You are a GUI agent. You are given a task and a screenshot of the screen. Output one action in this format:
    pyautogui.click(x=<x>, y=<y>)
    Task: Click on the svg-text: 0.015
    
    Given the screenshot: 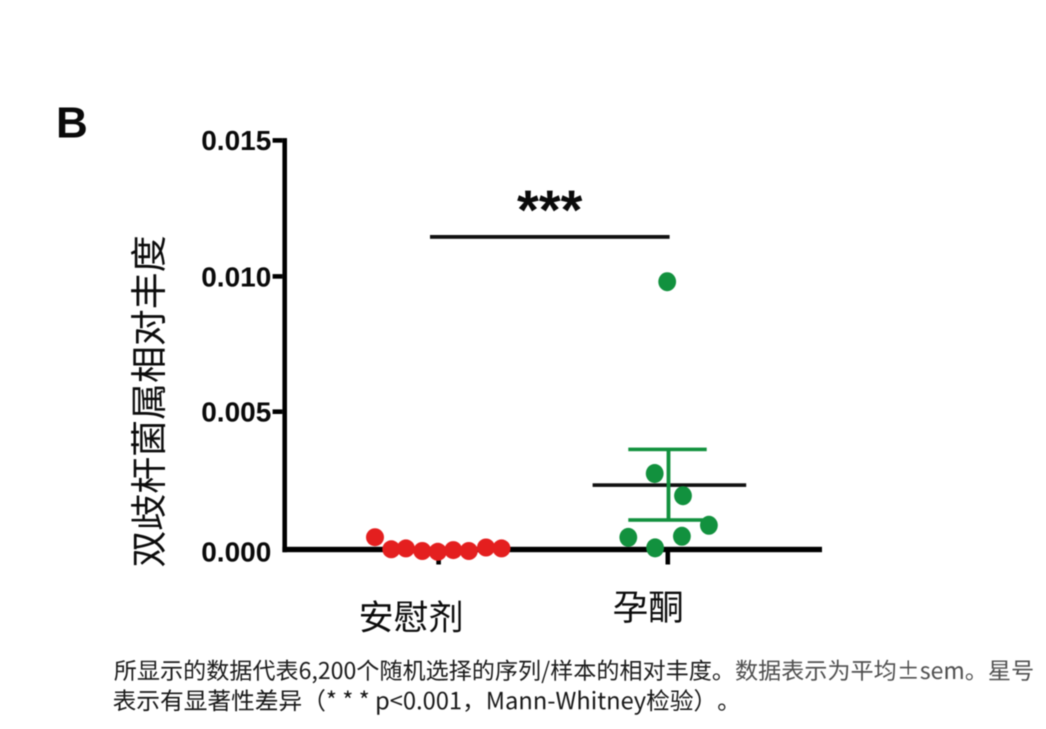 What is the action you would take?
    pyautogui.click(x=236, y=140)
    